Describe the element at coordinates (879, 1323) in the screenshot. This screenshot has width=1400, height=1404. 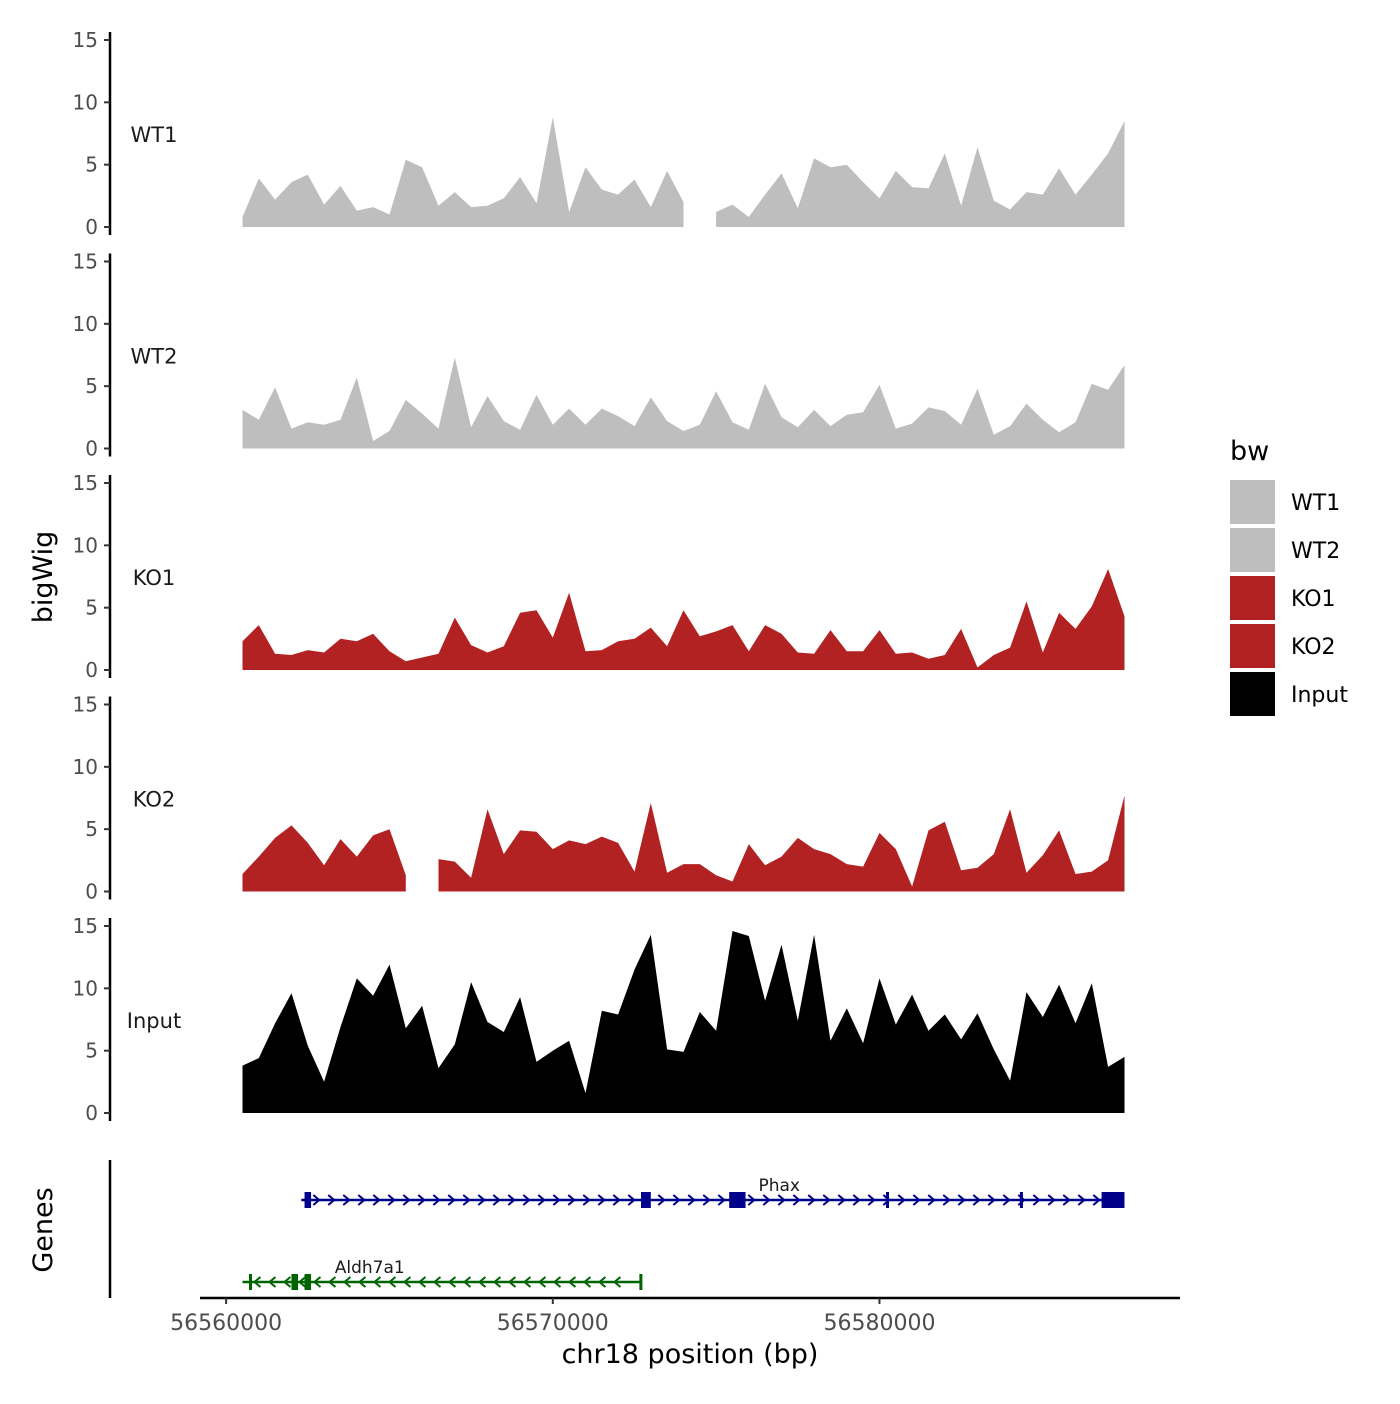
I see `x-tick-label: 56580000` at that location.